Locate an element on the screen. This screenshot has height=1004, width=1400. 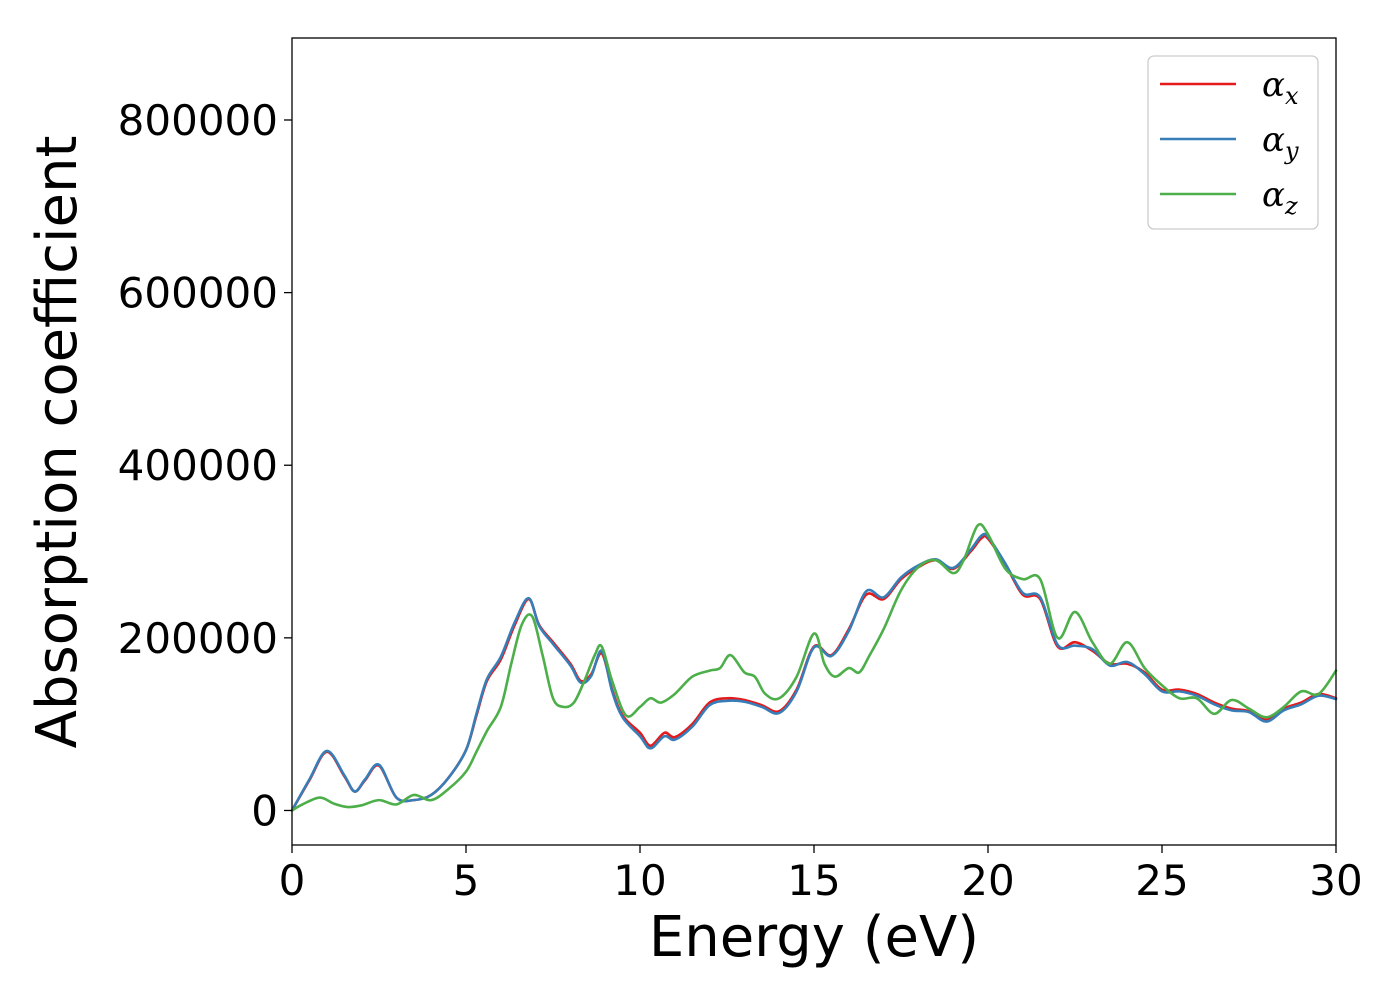
y-tick-label: 0 is located at coordinates (264, 810).